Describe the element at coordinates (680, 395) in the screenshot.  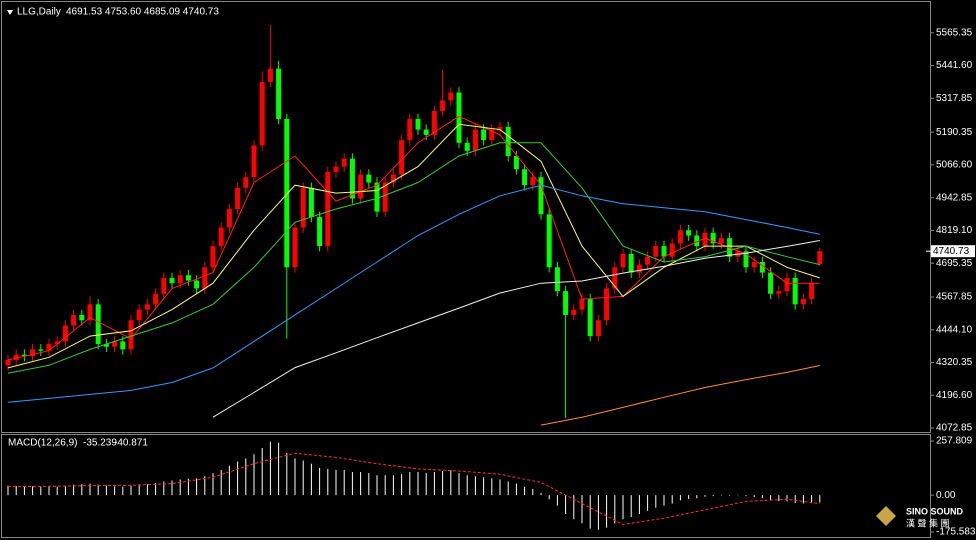
I see `moving-average` at that location.